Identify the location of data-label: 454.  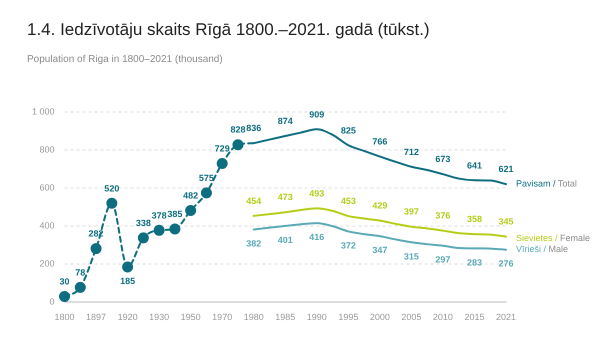
(254, 201).